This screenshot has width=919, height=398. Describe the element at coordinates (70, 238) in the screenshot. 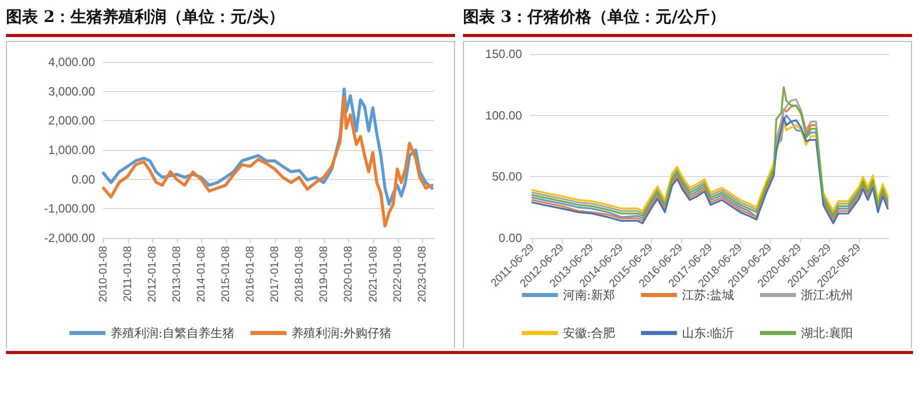

I see `y-tick-label: -2,000.00` at that location.